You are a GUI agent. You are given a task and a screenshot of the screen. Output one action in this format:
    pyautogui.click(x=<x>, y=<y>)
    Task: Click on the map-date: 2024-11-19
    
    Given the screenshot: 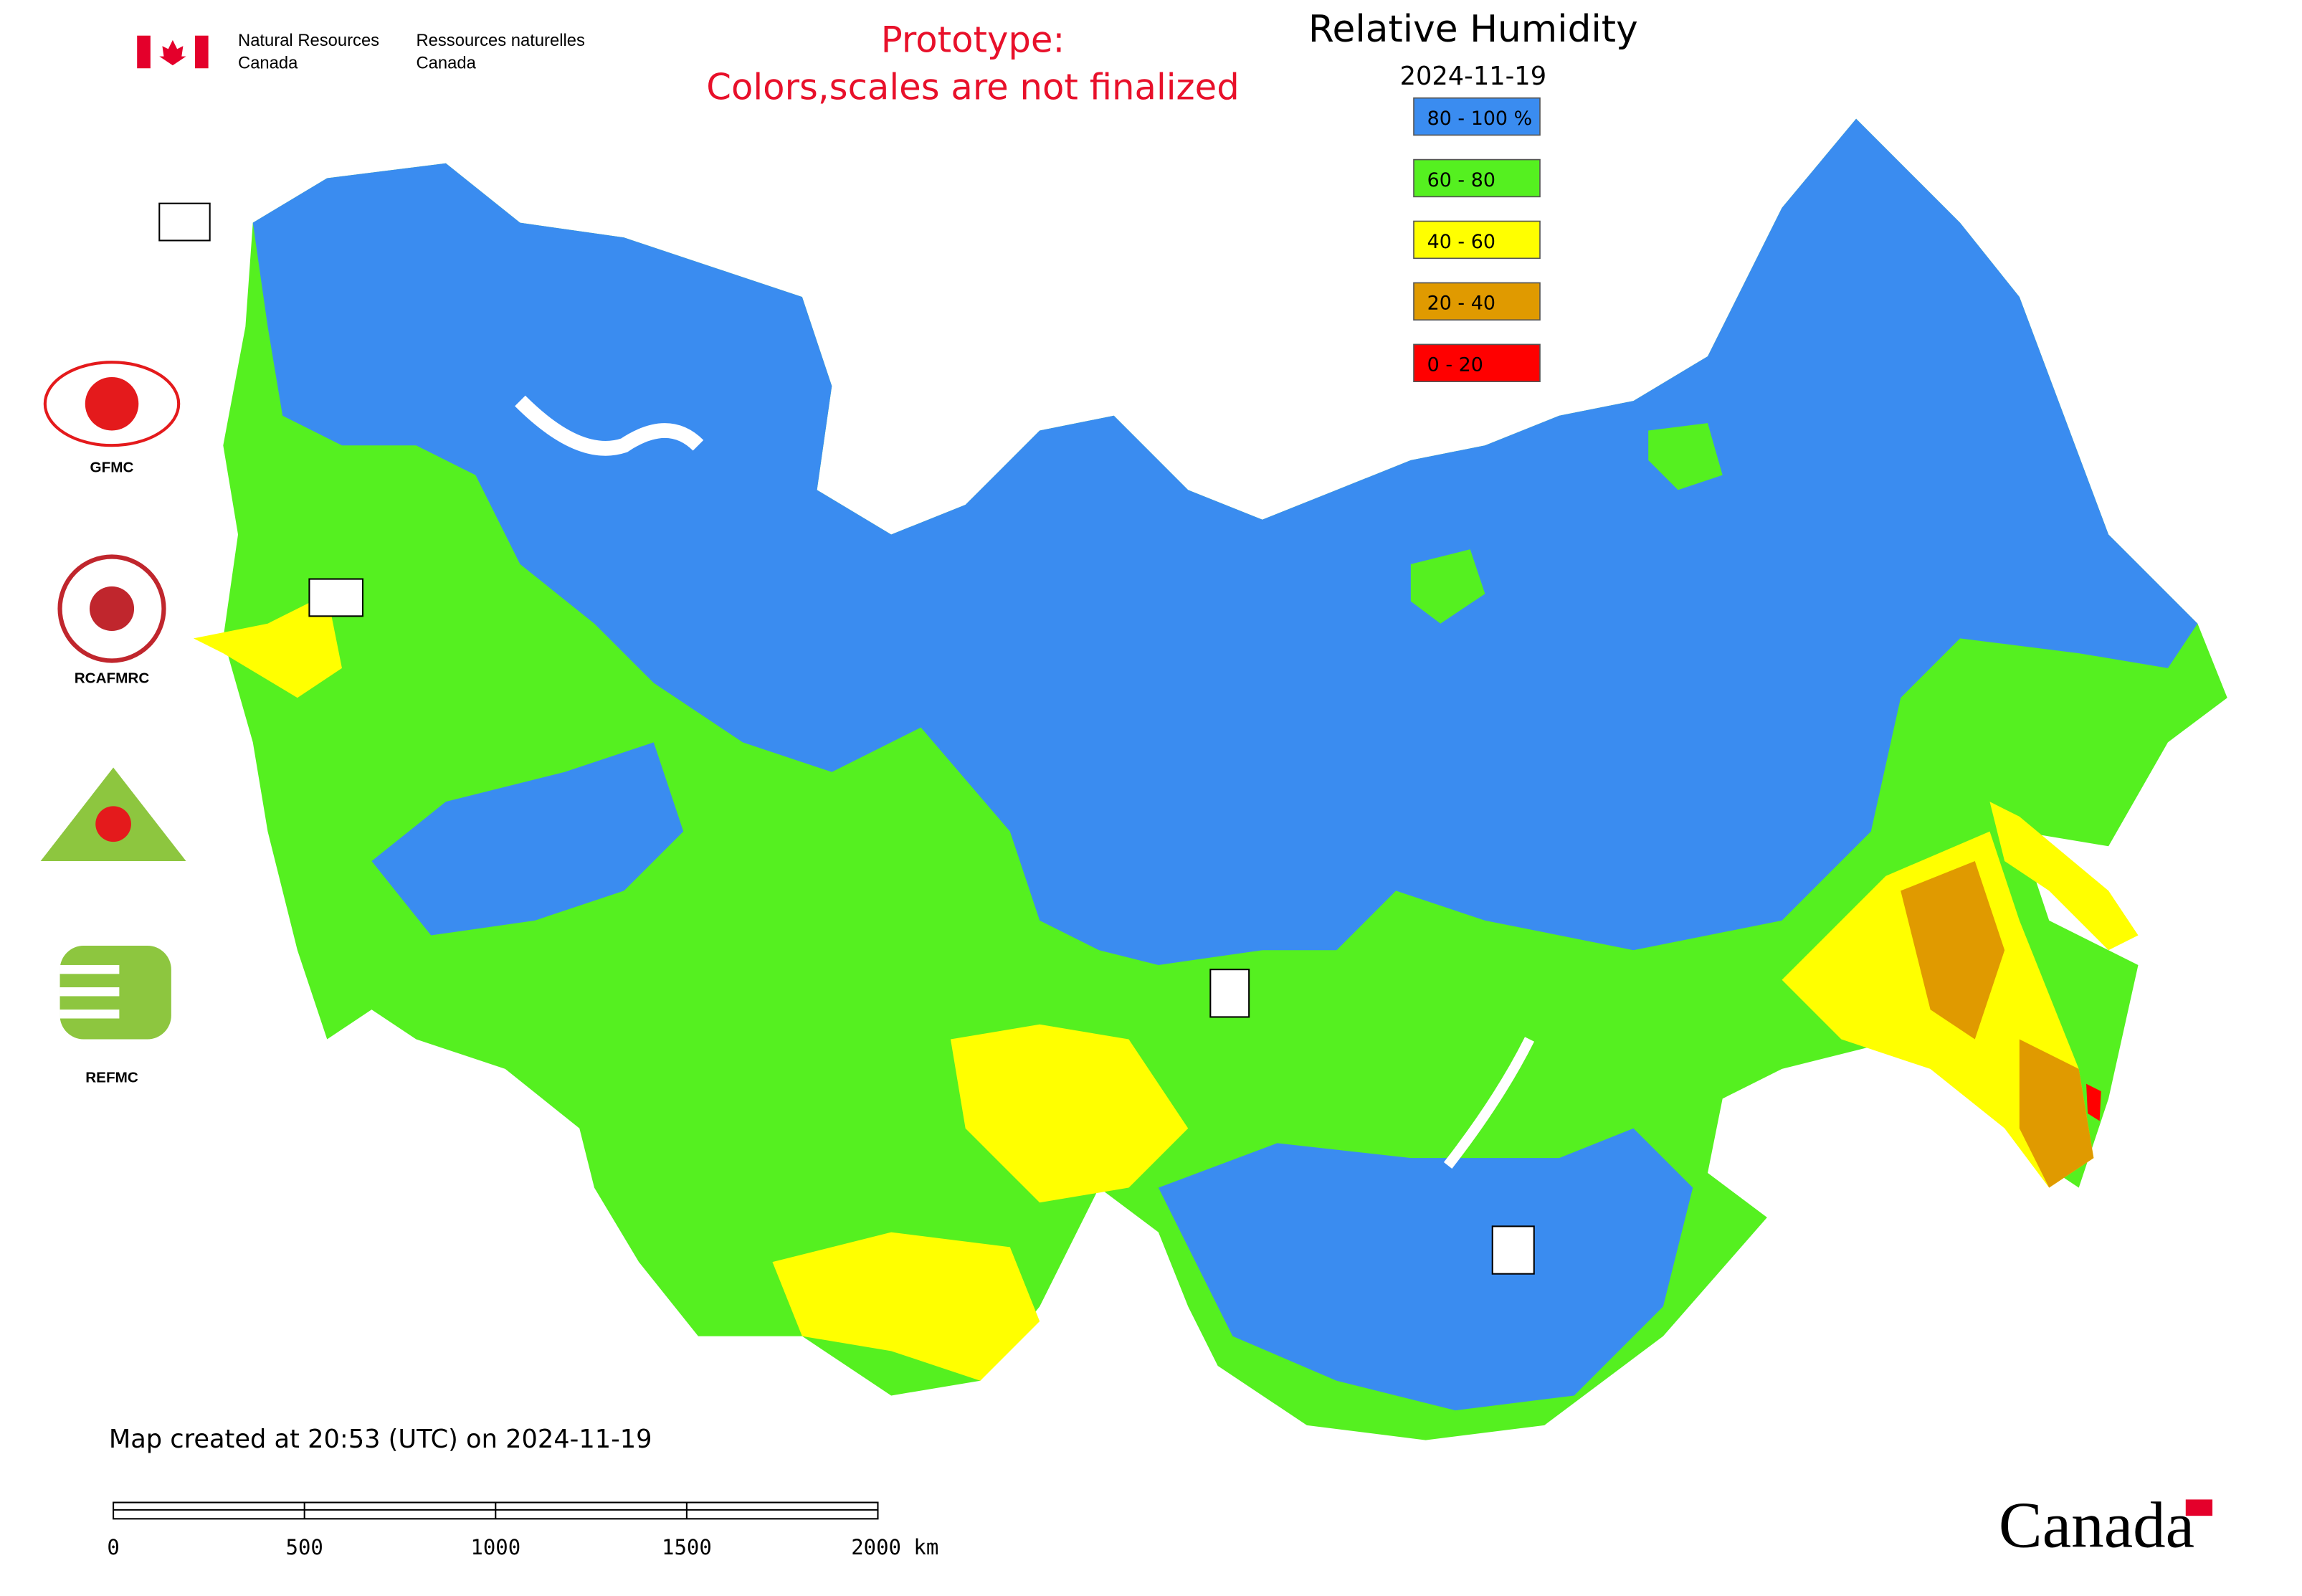 What is the action you would take?
    pyautogui.click(x=1474, y=76)
    